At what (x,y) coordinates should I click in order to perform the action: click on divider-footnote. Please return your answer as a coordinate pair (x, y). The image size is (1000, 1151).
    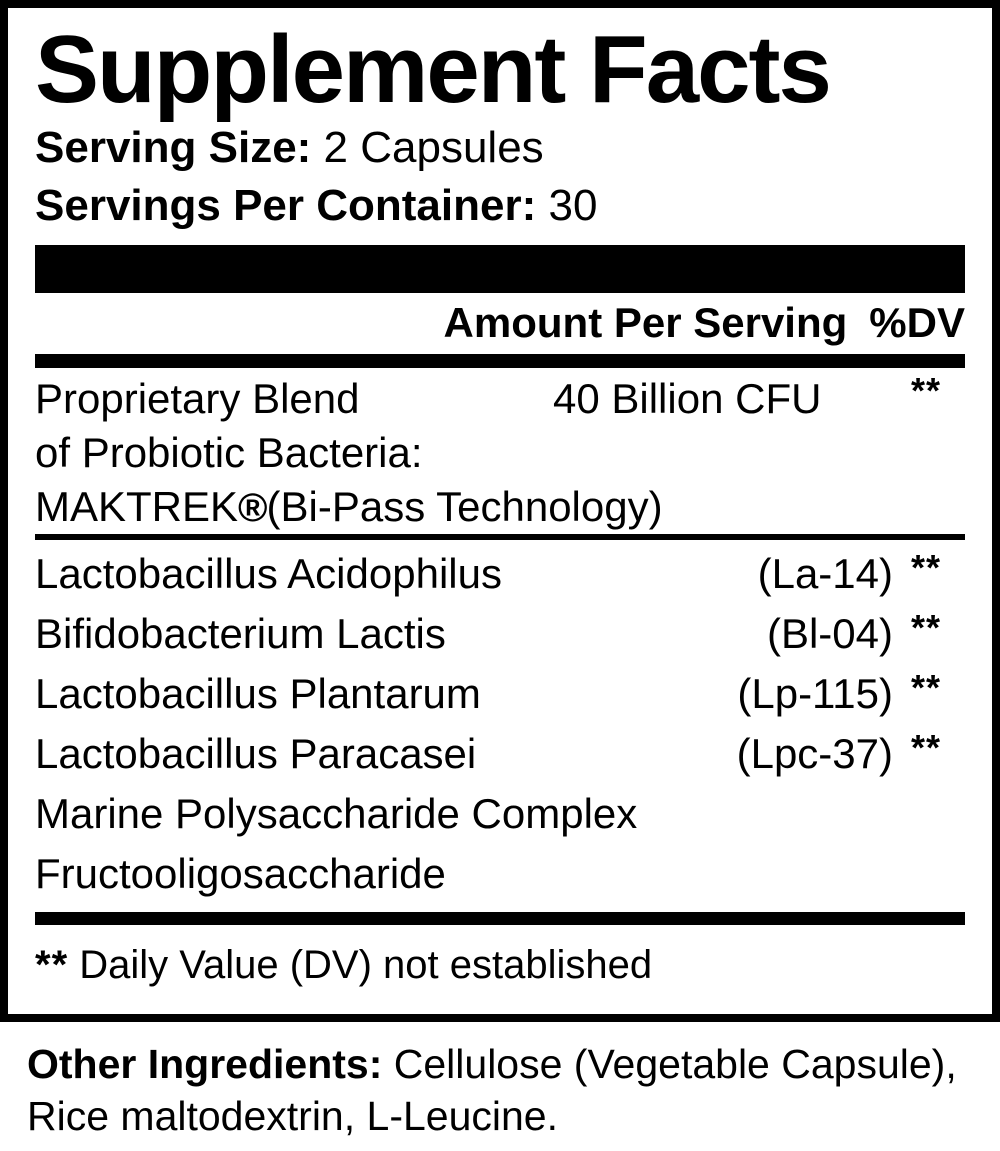
    Looking at the image, I should click on (500, 918).